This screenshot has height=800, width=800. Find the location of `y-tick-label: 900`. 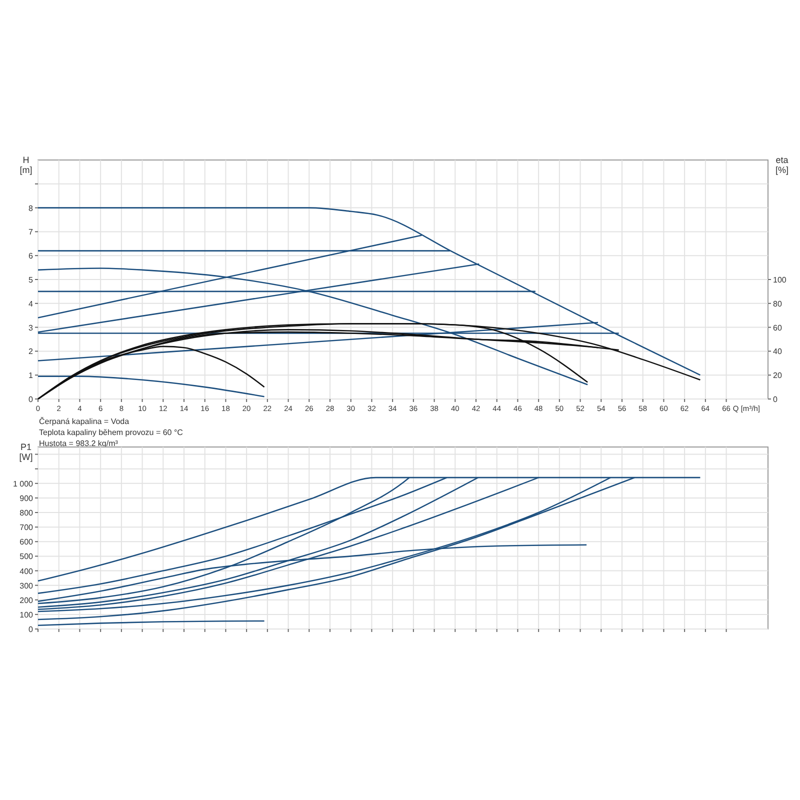

y-tick-label: 900 is located at coordinates (27, 498).